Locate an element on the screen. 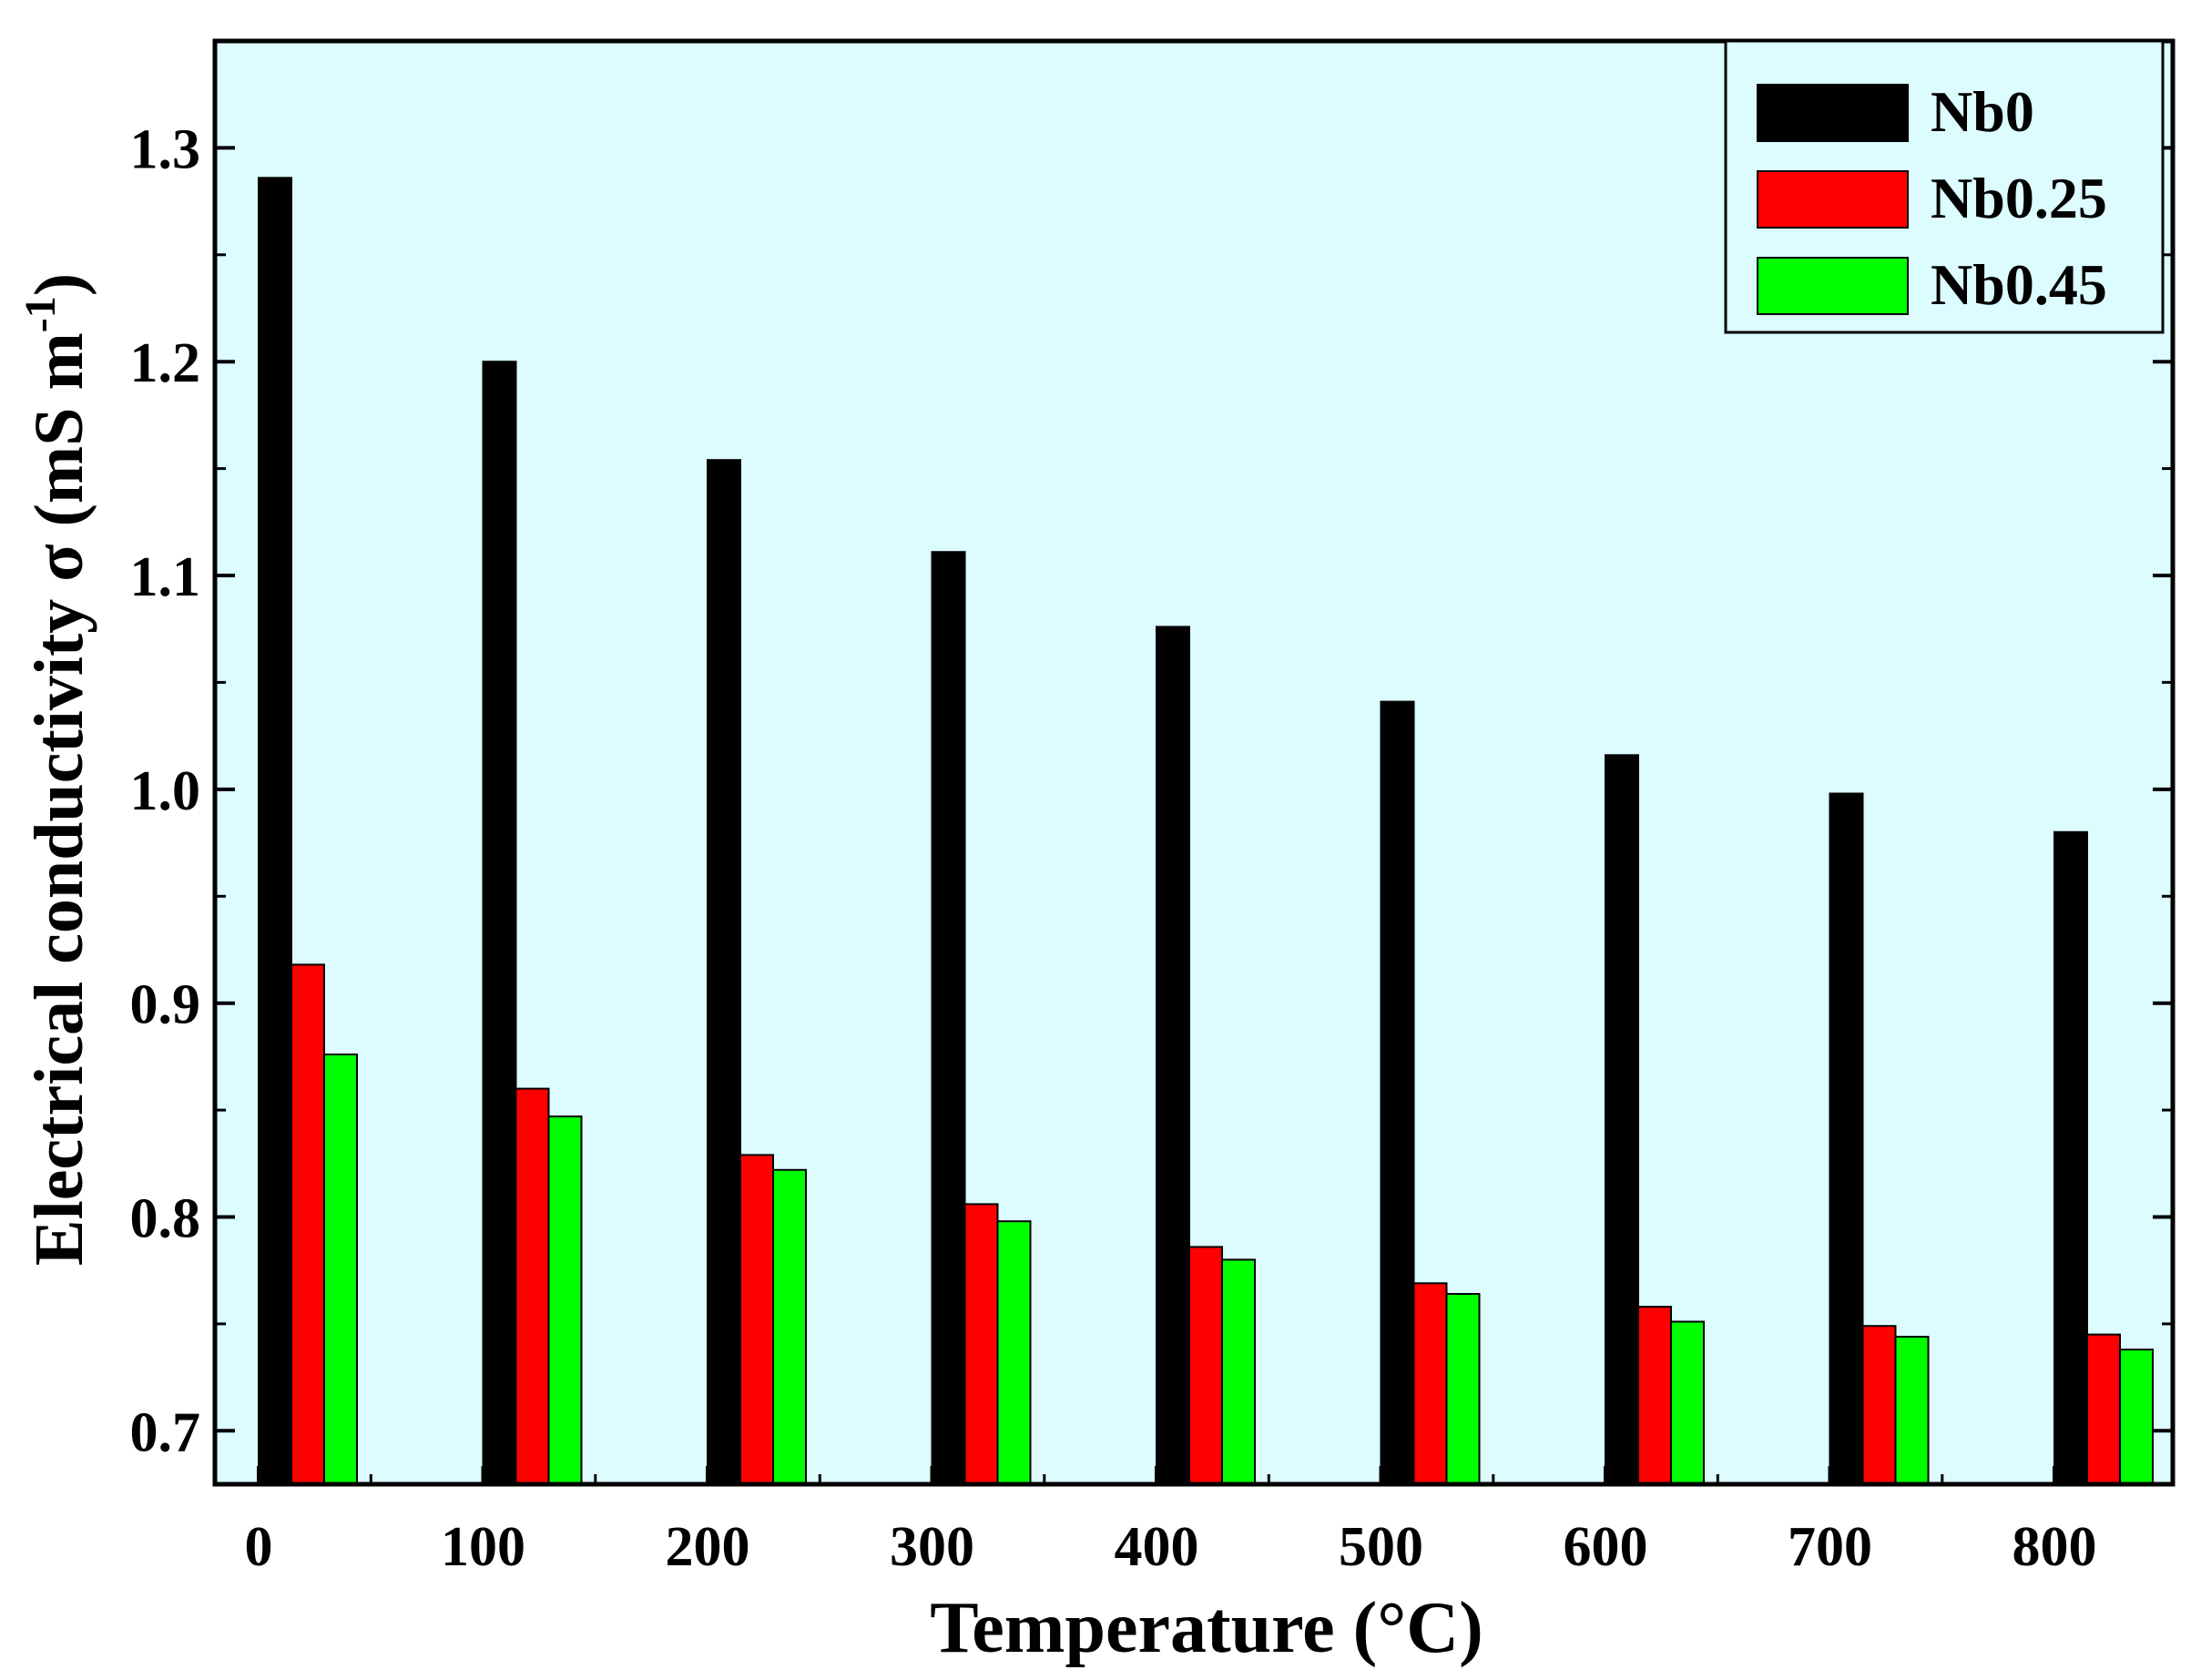 The image size is (2191, 1680). x-tick-label: 300 is located at coordinates (932, 1547).